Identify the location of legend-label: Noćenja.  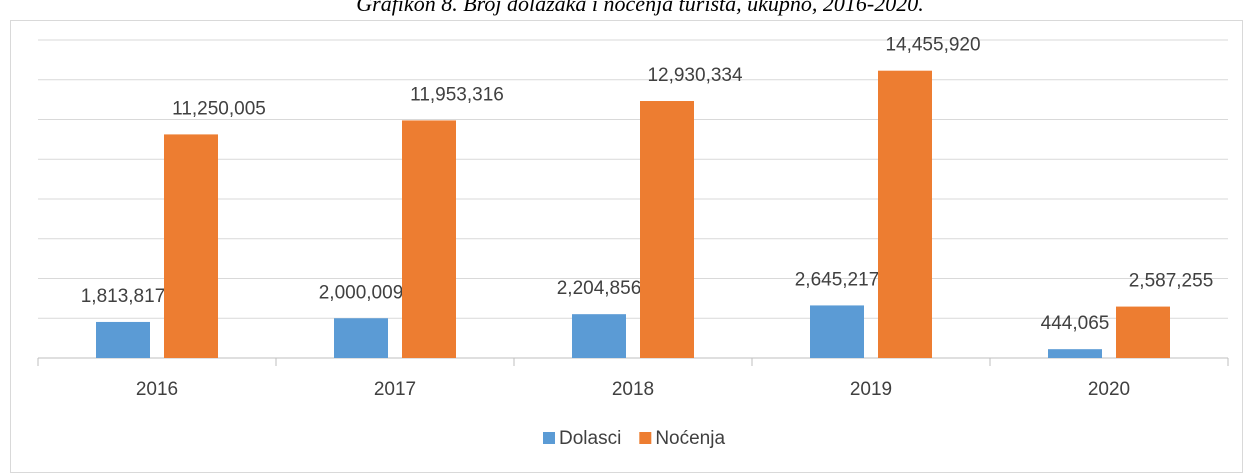
(690, 438).